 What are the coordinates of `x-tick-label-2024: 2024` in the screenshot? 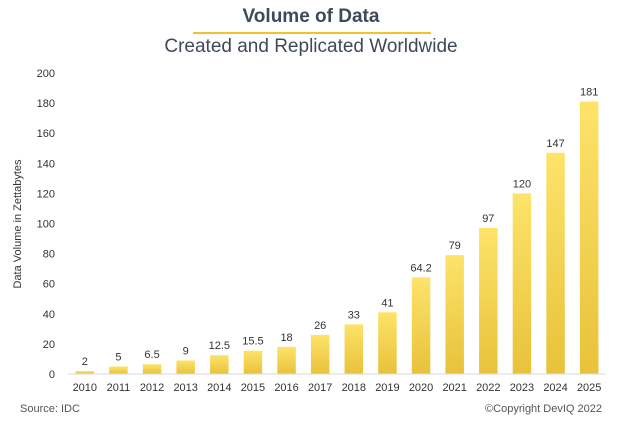 It's located at (555, 388).